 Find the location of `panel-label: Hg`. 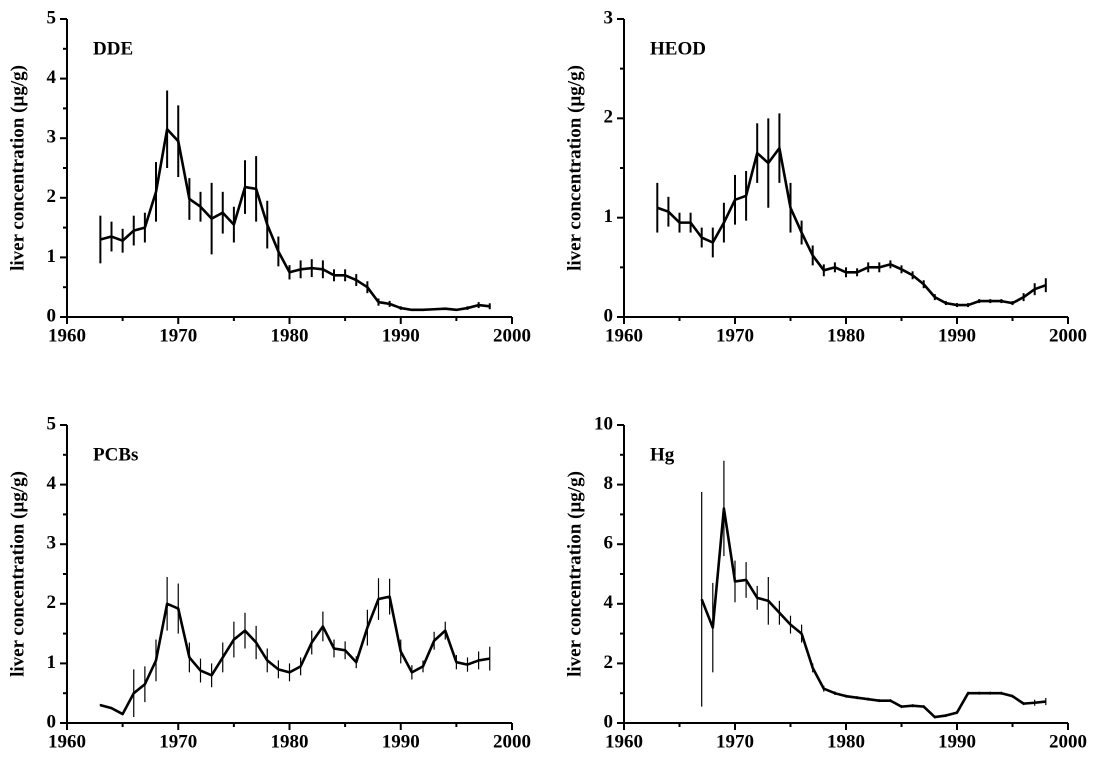

panel-label: Hg is located at coordinates (662, 454).